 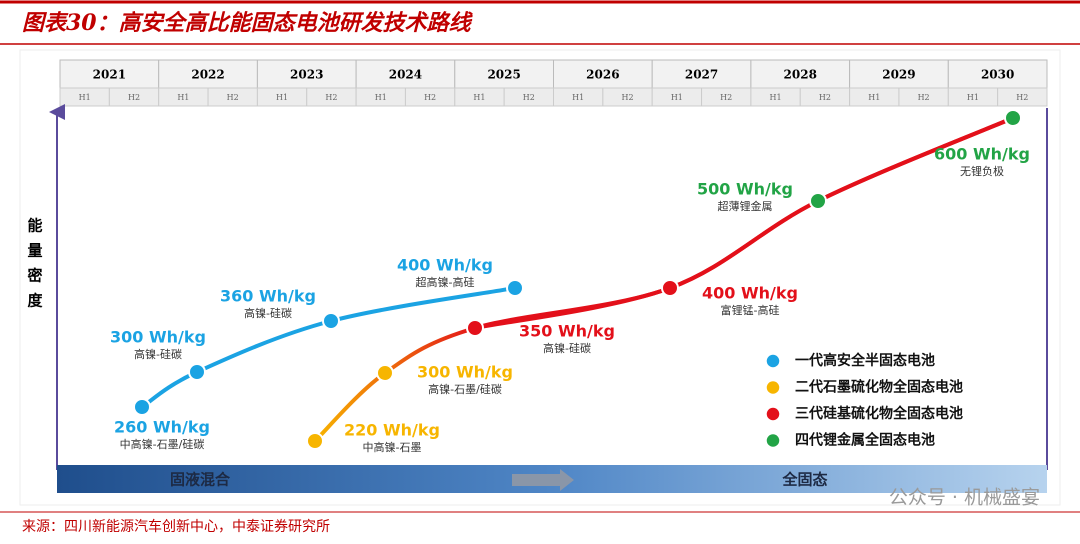 What do you see at coordinates (162, 427) in the screenshot?
I see `point-label: 260 Wh/kg` at bounding box center [162, 427].